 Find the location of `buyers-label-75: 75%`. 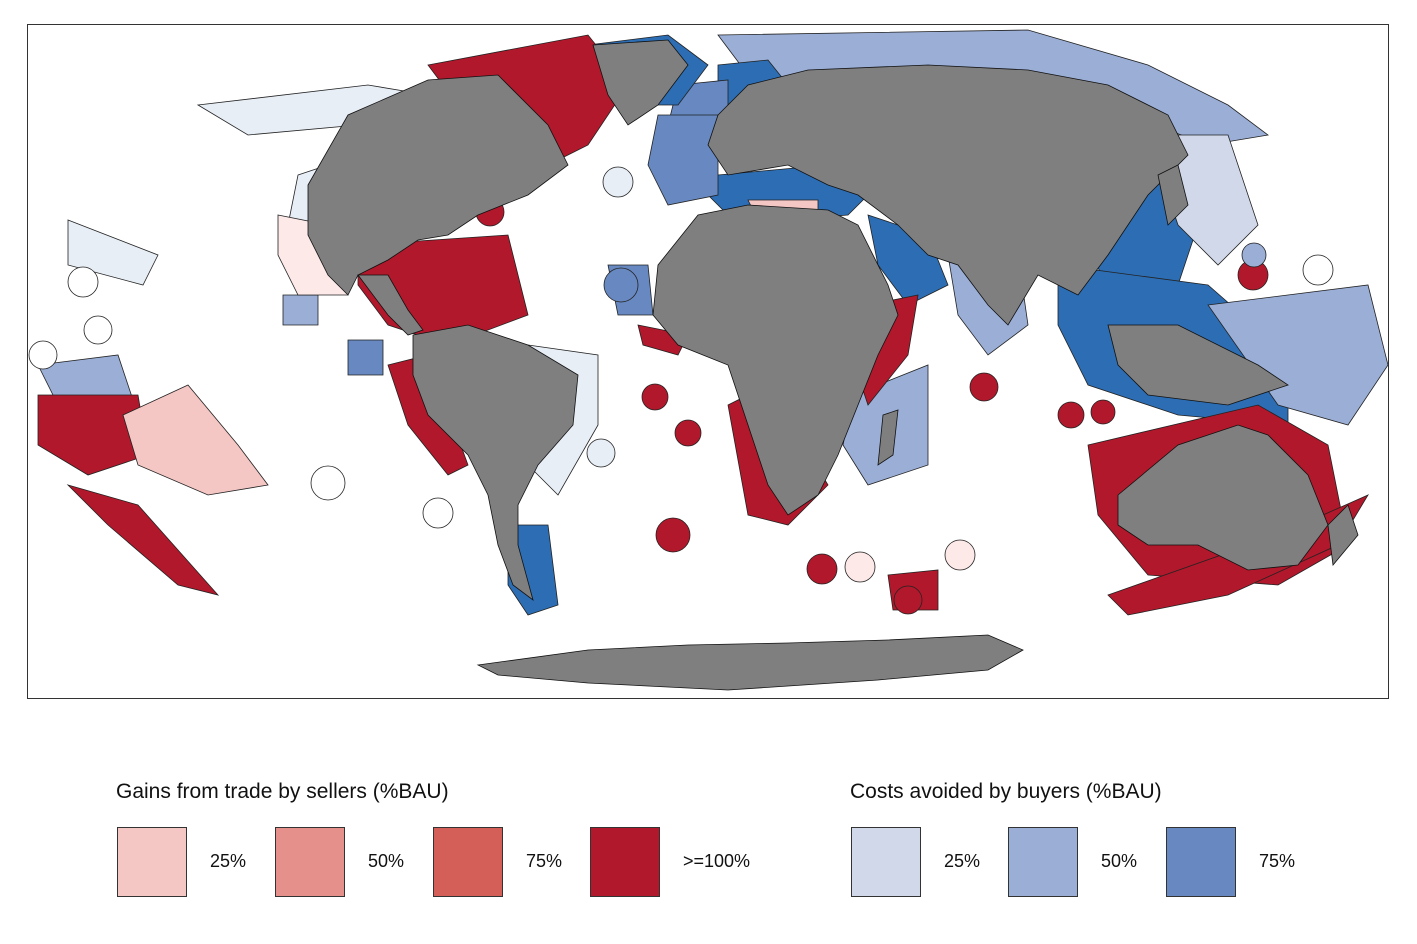

buyers-label-75: 75% is located at coordinates (1277, 861).